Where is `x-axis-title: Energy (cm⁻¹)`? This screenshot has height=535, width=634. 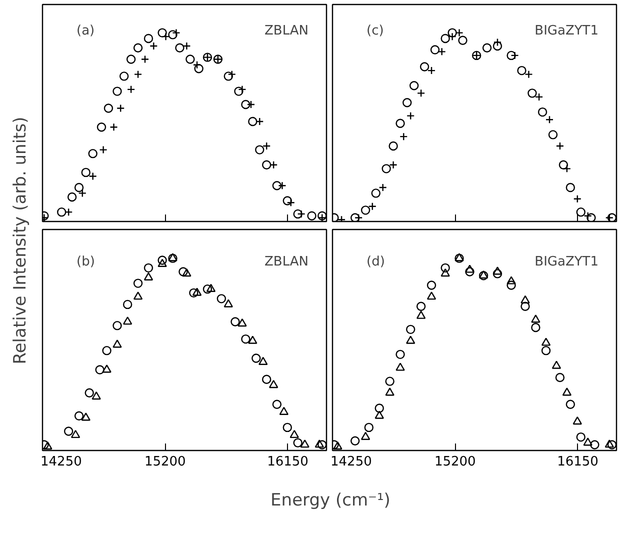 x-axis-title: Energy (cm⁻¹) is located at coordinates (330, 500).